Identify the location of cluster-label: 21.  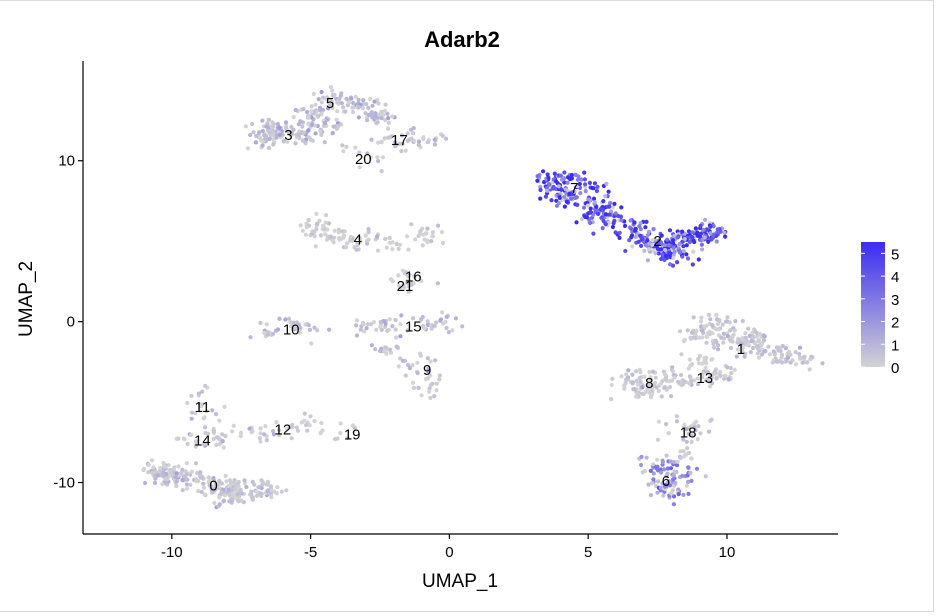
(405, 286).